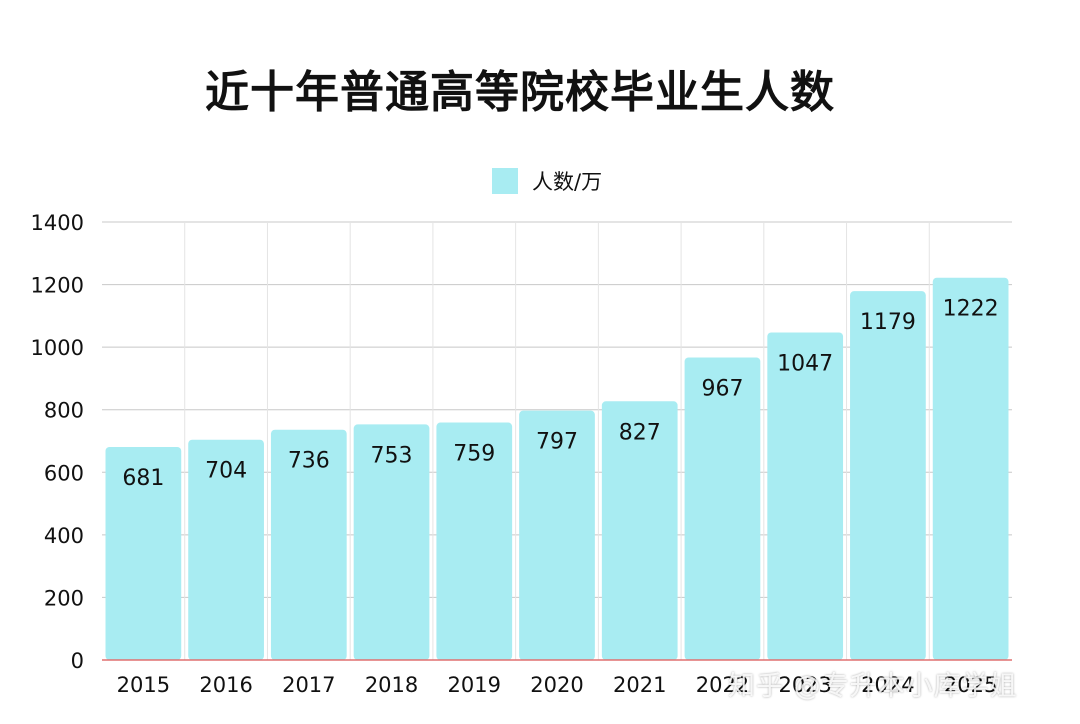 This screenshot has width=1080, height=724. I want to click on y-tick-label: 1400, so click(57, 223).